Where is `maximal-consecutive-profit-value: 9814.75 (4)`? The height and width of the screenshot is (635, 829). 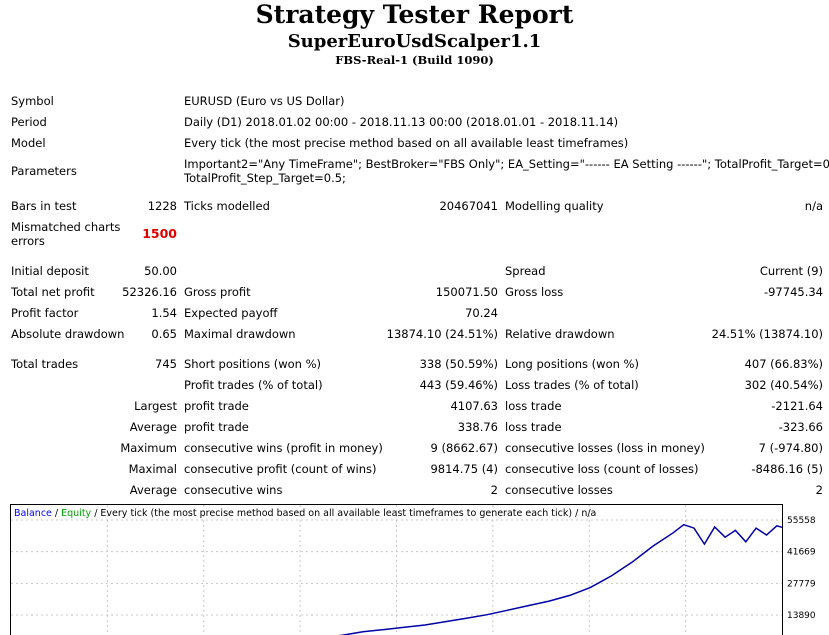
maximal-consecutive-profit-value: 9814.75 (4) is located at coordinates (464, 469).